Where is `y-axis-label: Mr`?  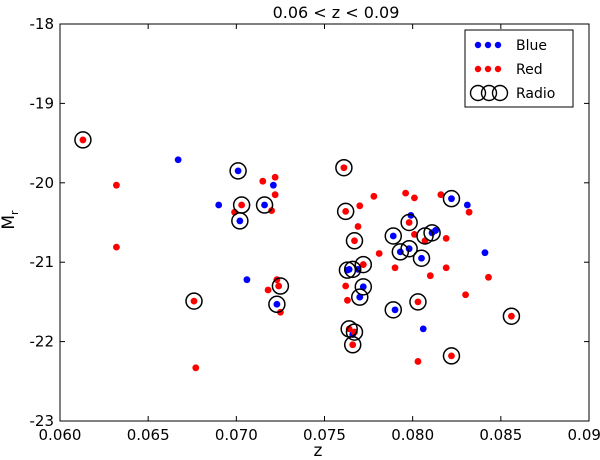 y-axis-label: Mr is located at coordinates (10, 220).